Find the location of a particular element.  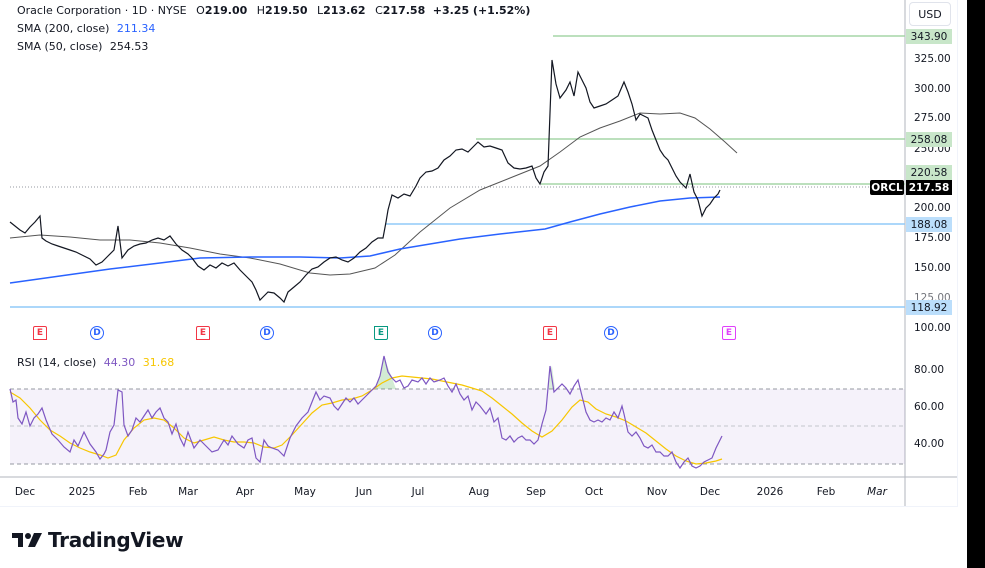

time-label: May is located at coordinates (305, 492).